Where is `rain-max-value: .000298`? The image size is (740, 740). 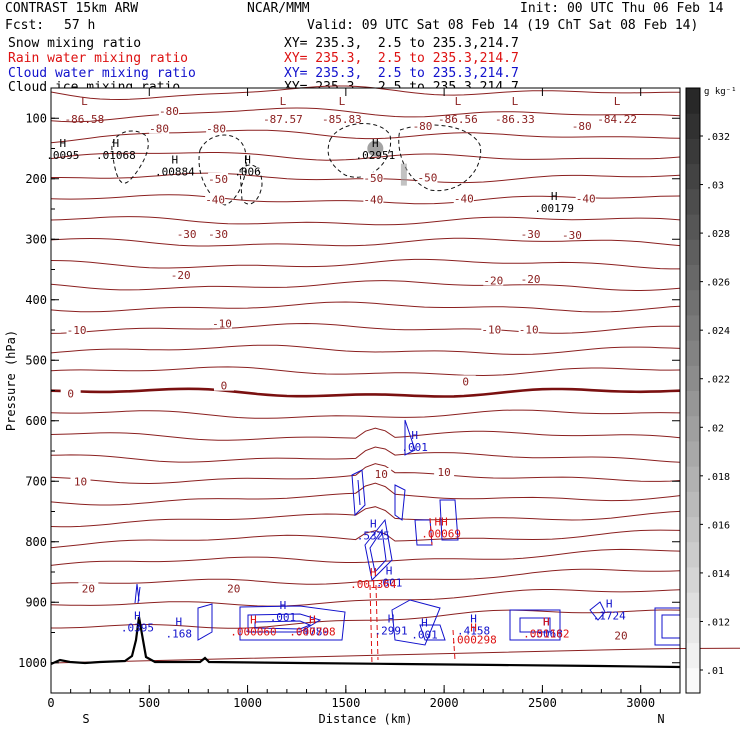
rain-max-value: .000298 is located at coordinates (473, 640).